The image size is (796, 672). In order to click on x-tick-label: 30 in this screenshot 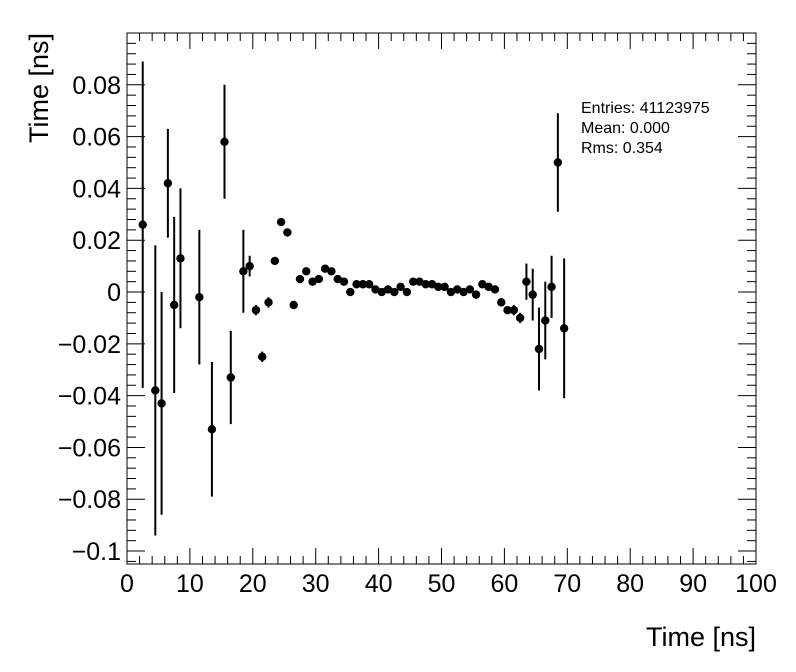, I will do `click(316, 584)`.